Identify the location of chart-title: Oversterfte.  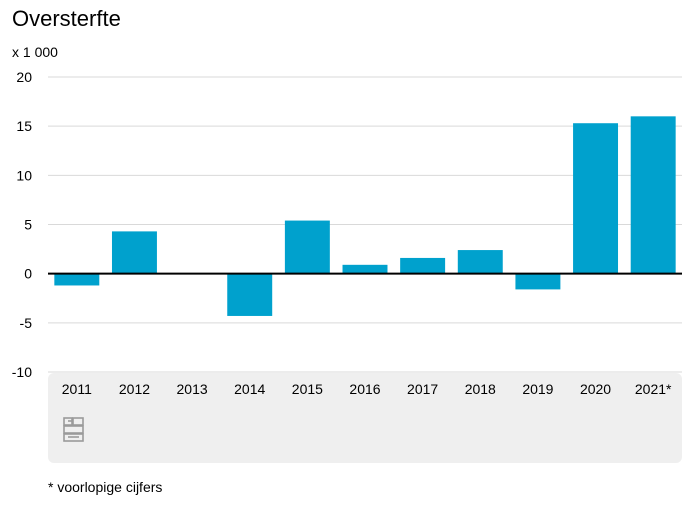
(66, 18).